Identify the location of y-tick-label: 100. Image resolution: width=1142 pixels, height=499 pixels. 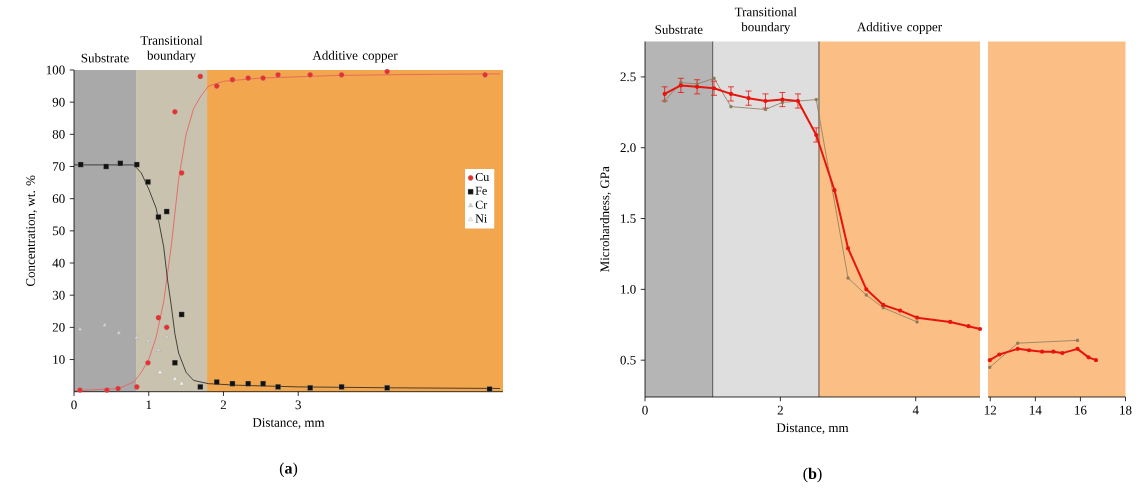
(55, 70).